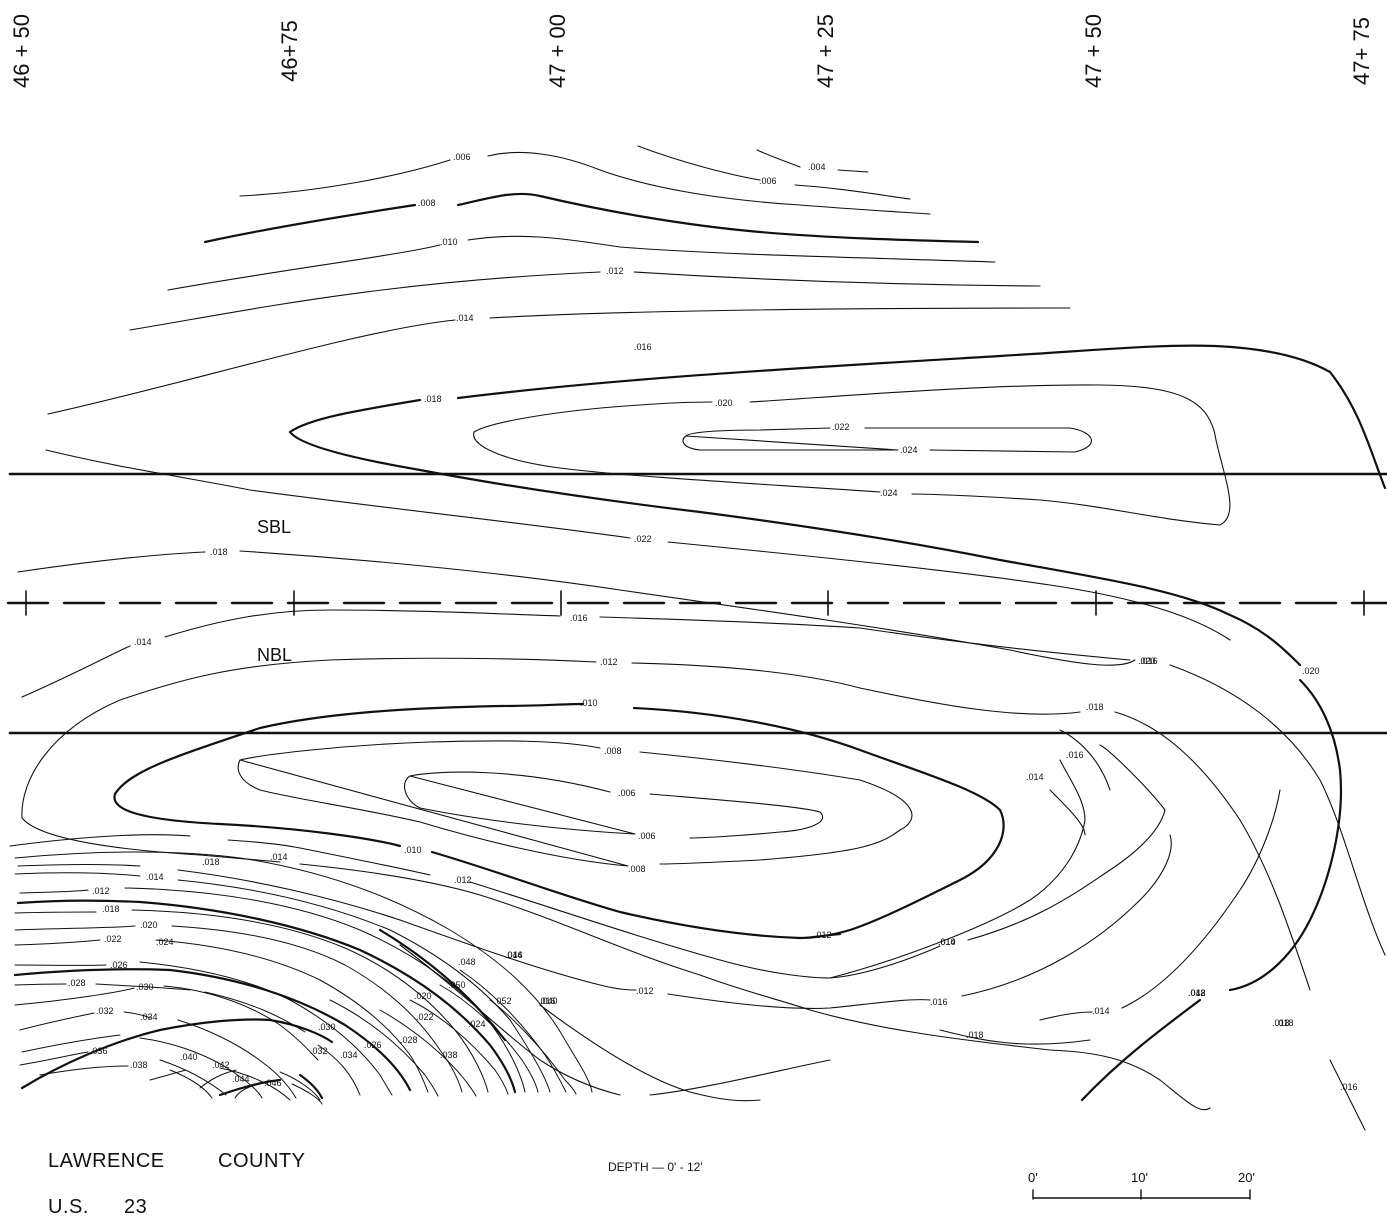  What do you see at coordinates (265, 999) in the screenshot?
I see `lower-left-contours-bold` at bounding box center [265, 999].